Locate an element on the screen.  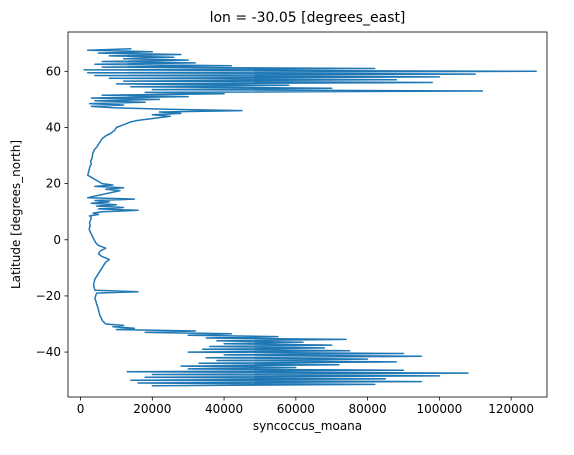
y-tick-label: 20 is located at coordinates (53, 184).